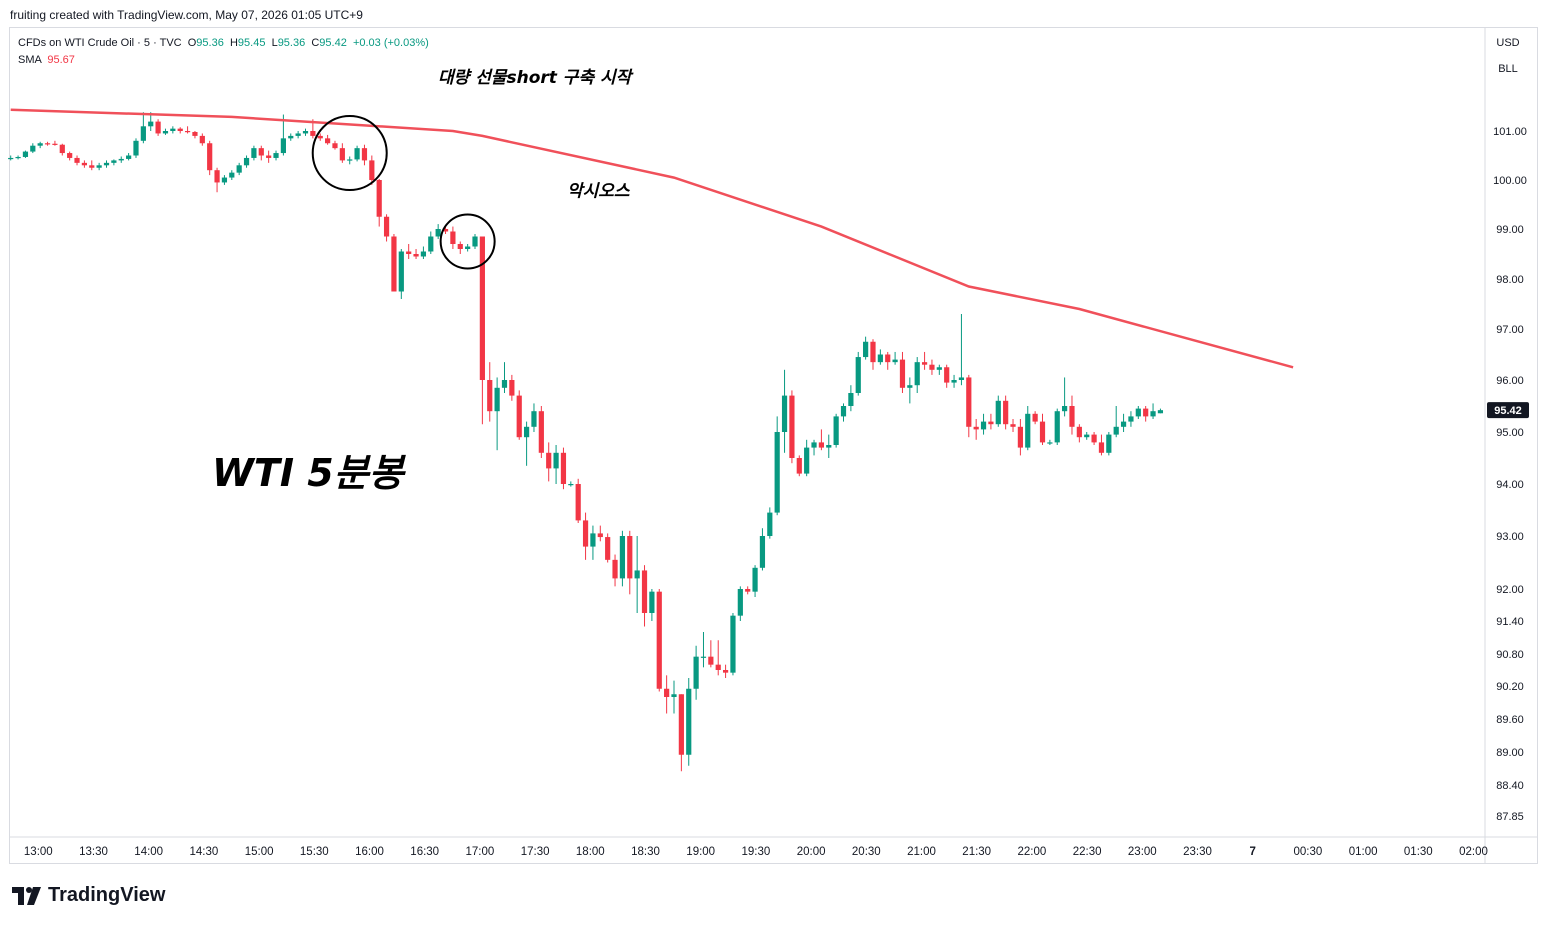  I want to click on tradingview-logo: TradingView, so click(88, 895).